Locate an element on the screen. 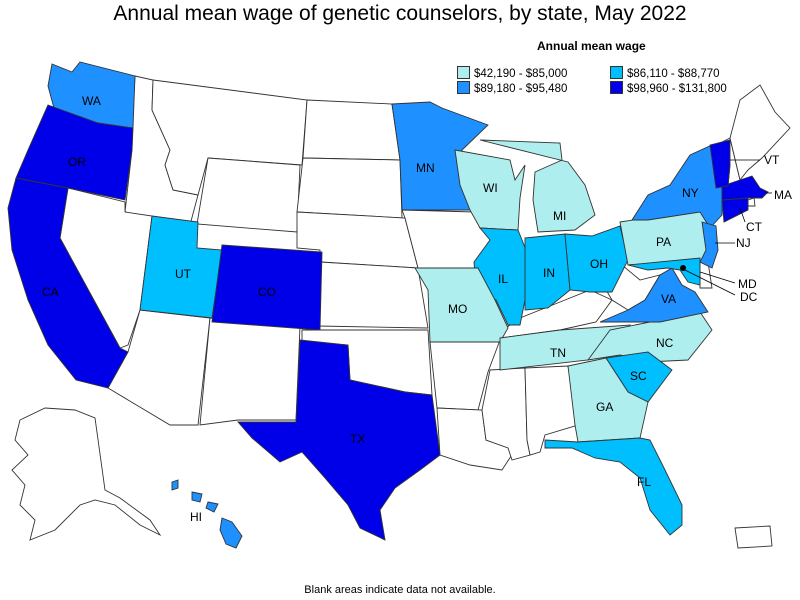 Image resolution: width=800 pixels, height=600 pixels. state-colorado is located at coordinates (267, 287).